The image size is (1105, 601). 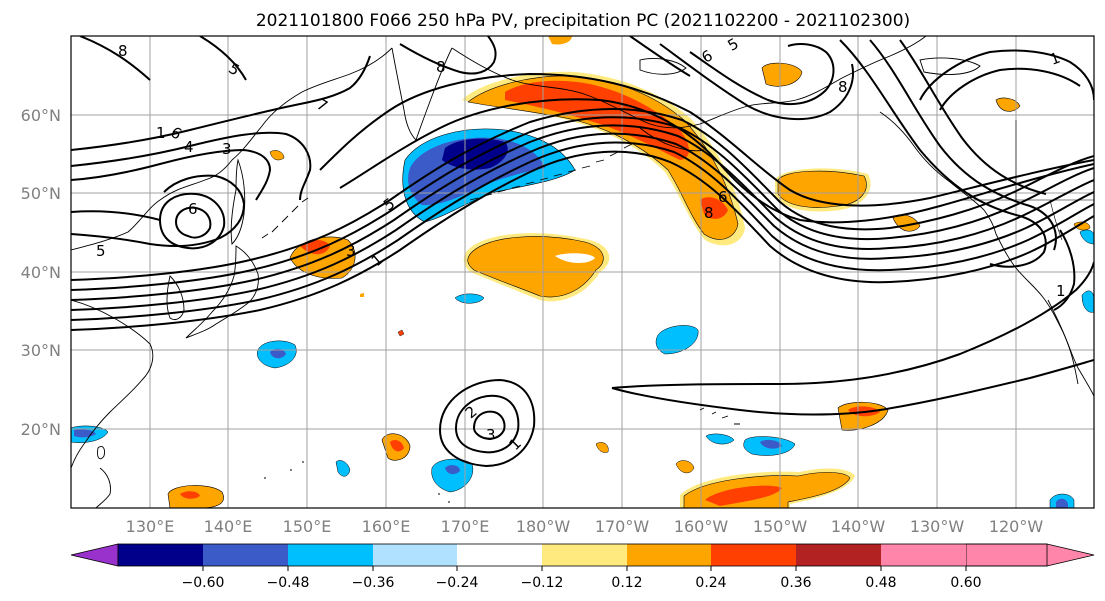 What do you see at coordinates (743, 495) in the screenshot?
I see `positive-patch-12n-150w-core` at bounding box center [743, 495].